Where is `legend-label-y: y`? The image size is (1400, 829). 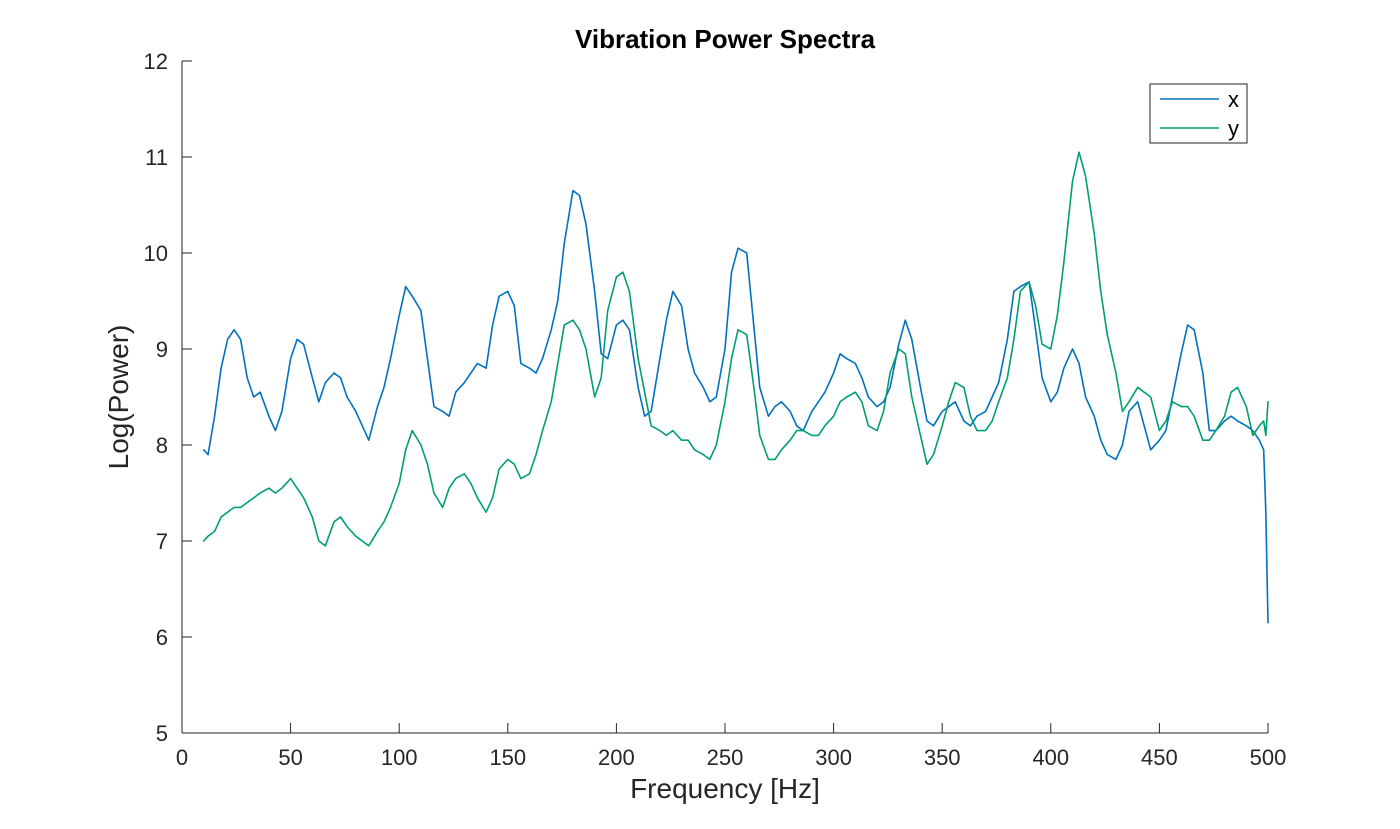
legend-label-y: y is located at coordinates (1233, 128).